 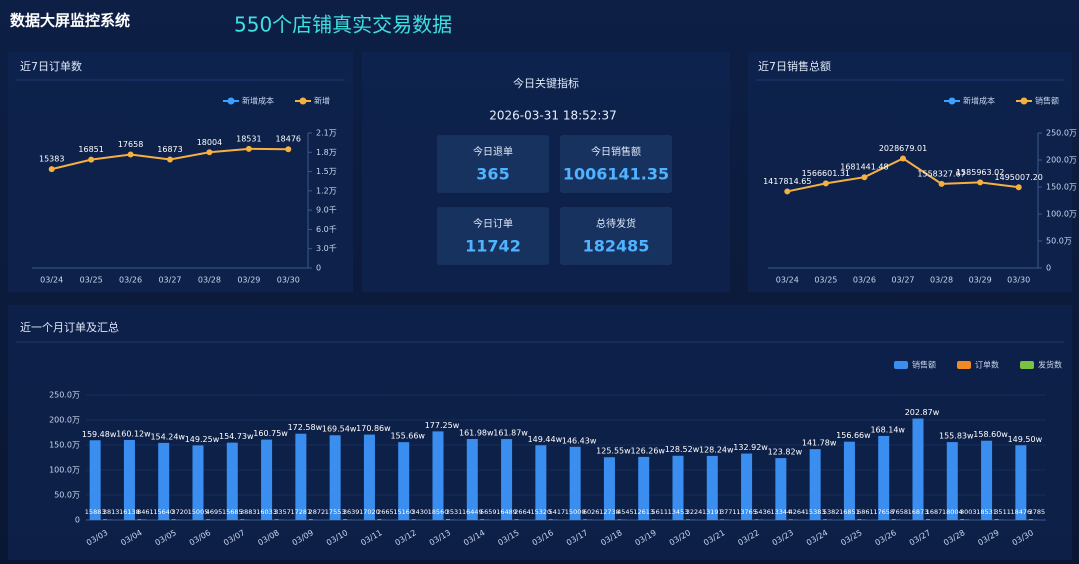 I want to click on data-label: 17553, so click(x=335, y=512).